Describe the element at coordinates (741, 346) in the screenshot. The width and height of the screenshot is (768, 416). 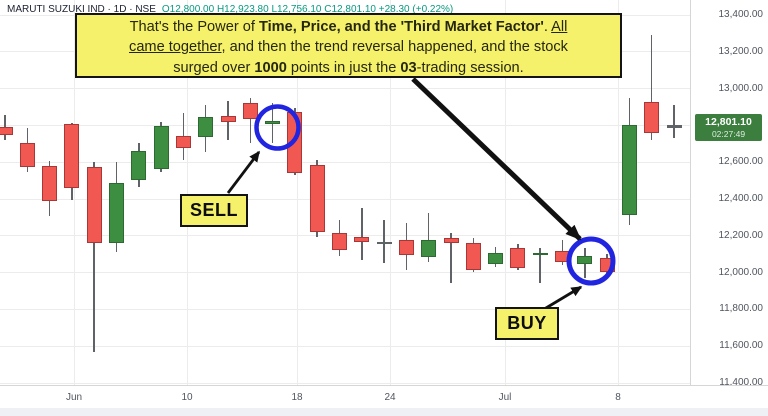
I see `price-tick-label: 11,600.00` at that location.